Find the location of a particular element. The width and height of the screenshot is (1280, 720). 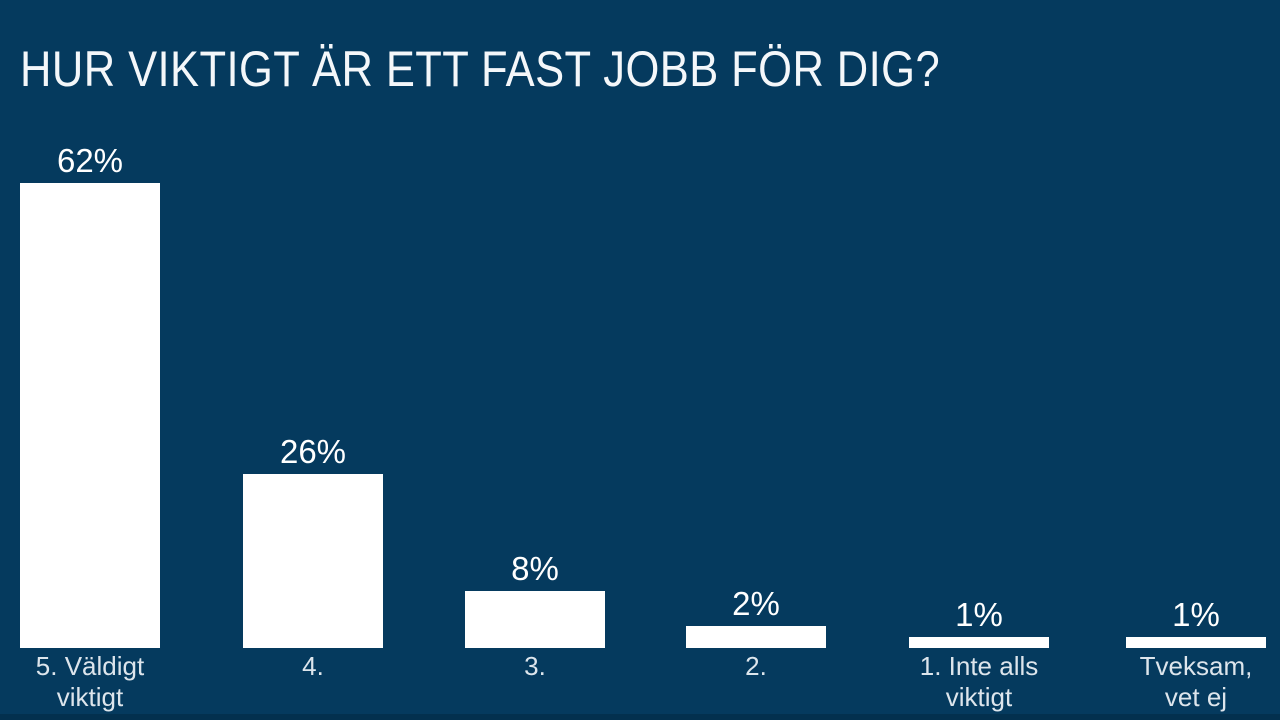

bar-value-label: 26% is located at coordinates (313, 451).